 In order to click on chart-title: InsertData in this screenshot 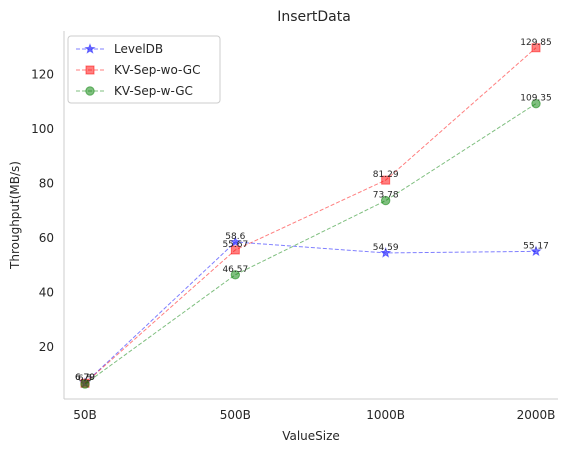, I will do `click(314, 17)`.